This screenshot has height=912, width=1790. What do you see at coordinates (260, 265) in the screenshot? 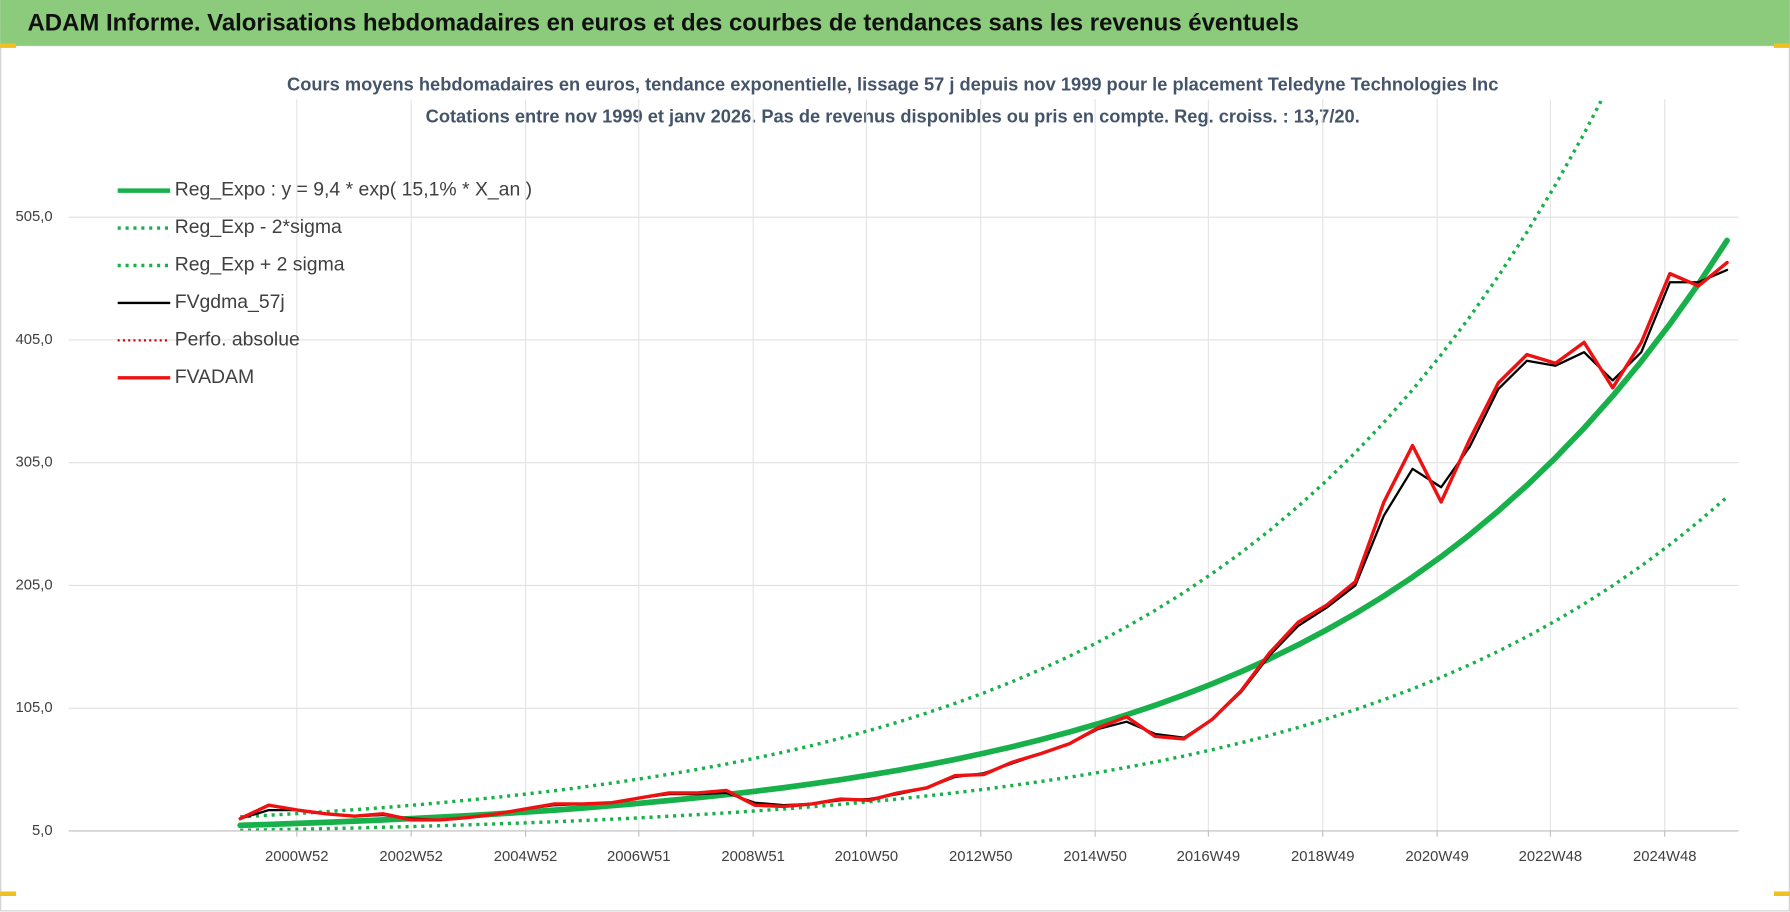
I see `legend-label: Reg_Exp + 2 sigma` at bounding box center [260, 265].